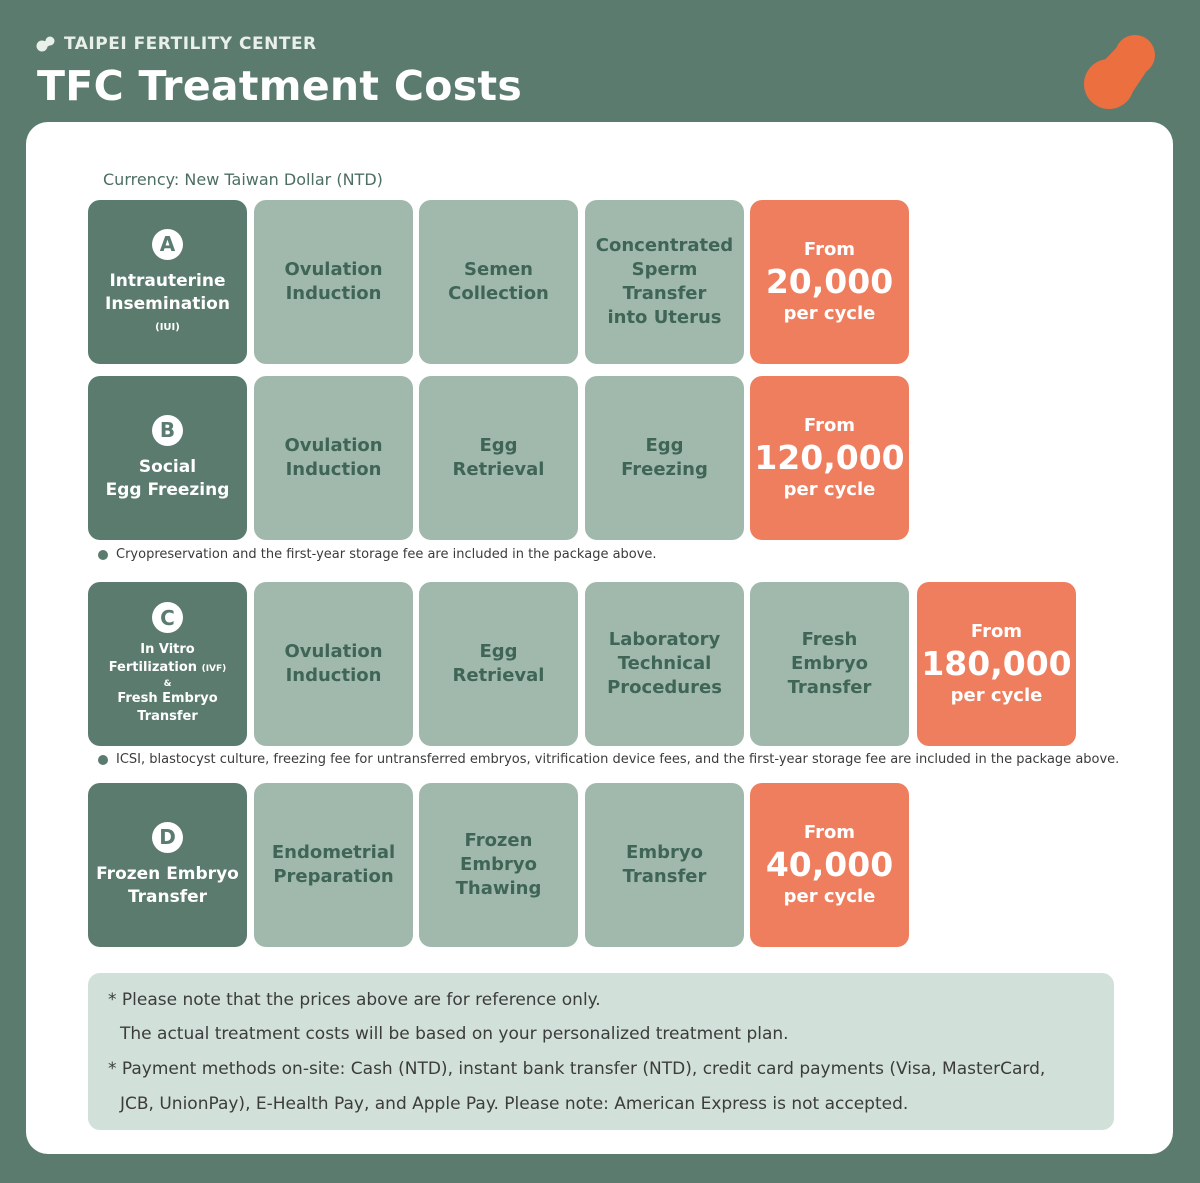 This screenshot has width=1200, height=1183. I want to click on brand: TAIPEI FERTILITY CENTER, so click(176, 44).